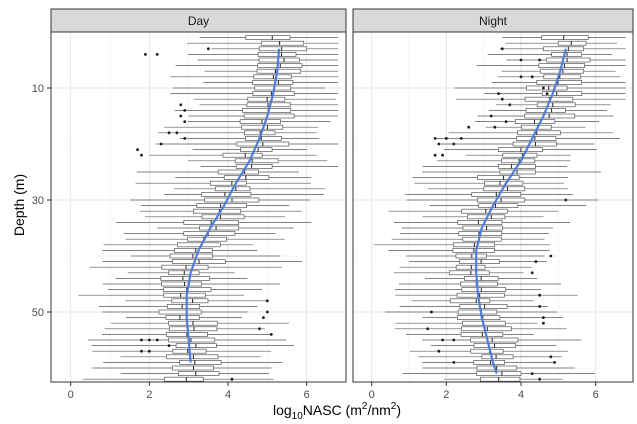 The width and height of the screenshot is (637, 424). Describe the element at coordinates (71, 395) in the screenshot. I see `x-tick-label: 0` at that location.